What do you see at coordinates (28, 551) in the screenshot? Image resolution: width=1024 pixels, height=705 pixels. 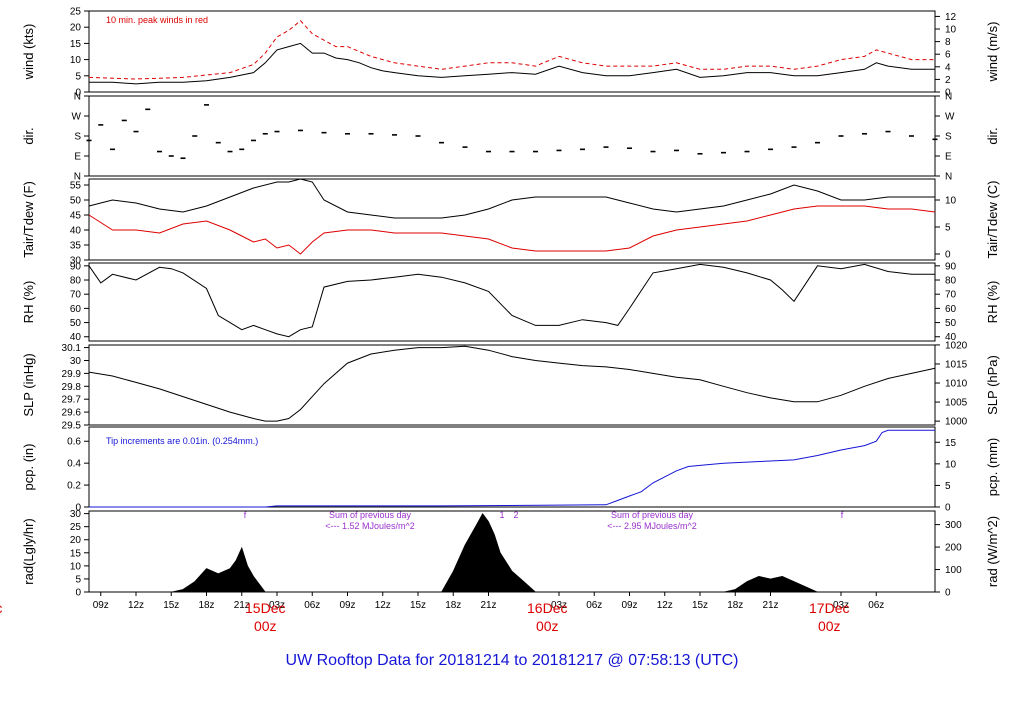 I see `rad-ylabel: rad(Lgly/hr)` at bounding box center [28, 551].